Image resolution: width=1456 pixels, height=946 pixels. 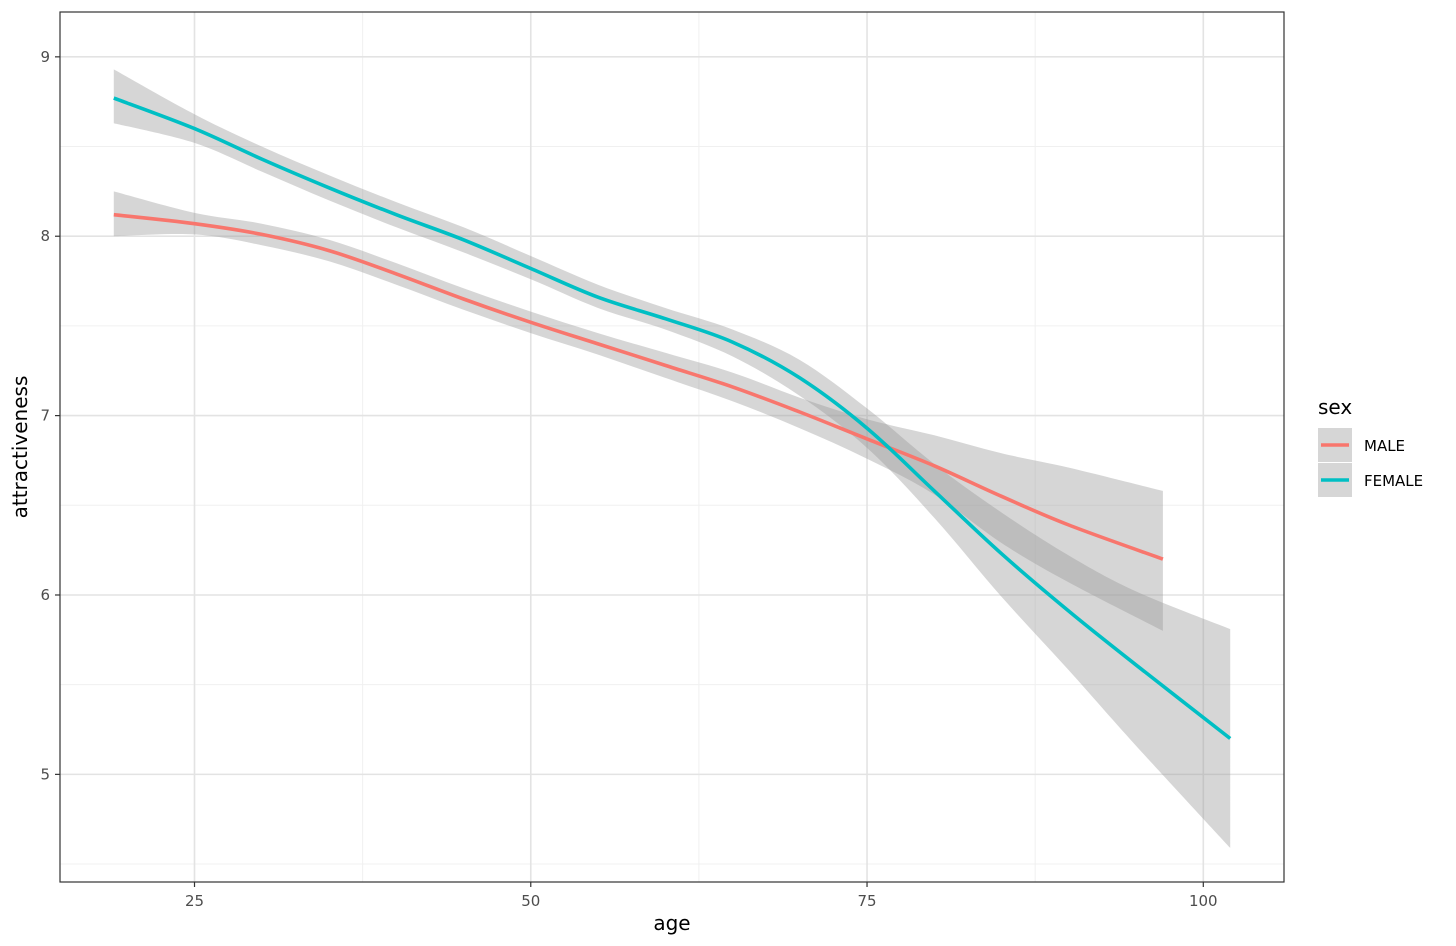 What do you see at coordinates (1384, 446) in the screenshot?
I see `legend-label-male: MALE` at bounding box center [1384, 446].